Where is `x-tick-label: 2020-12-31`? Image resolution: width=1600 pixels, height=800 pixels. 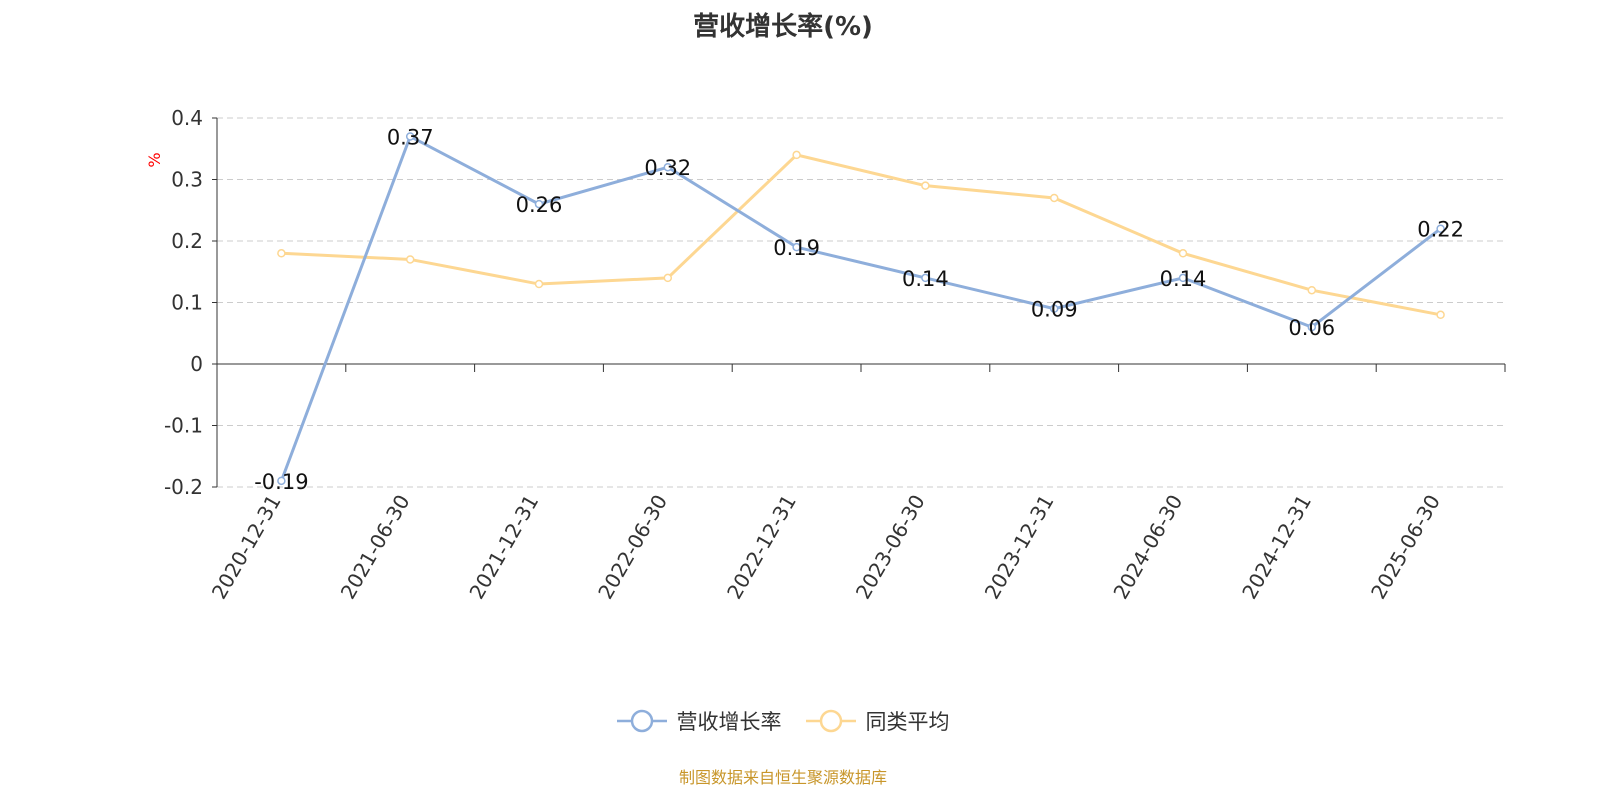
x-tick-label: 2020-12-31 is located at coordinates (246, 547).